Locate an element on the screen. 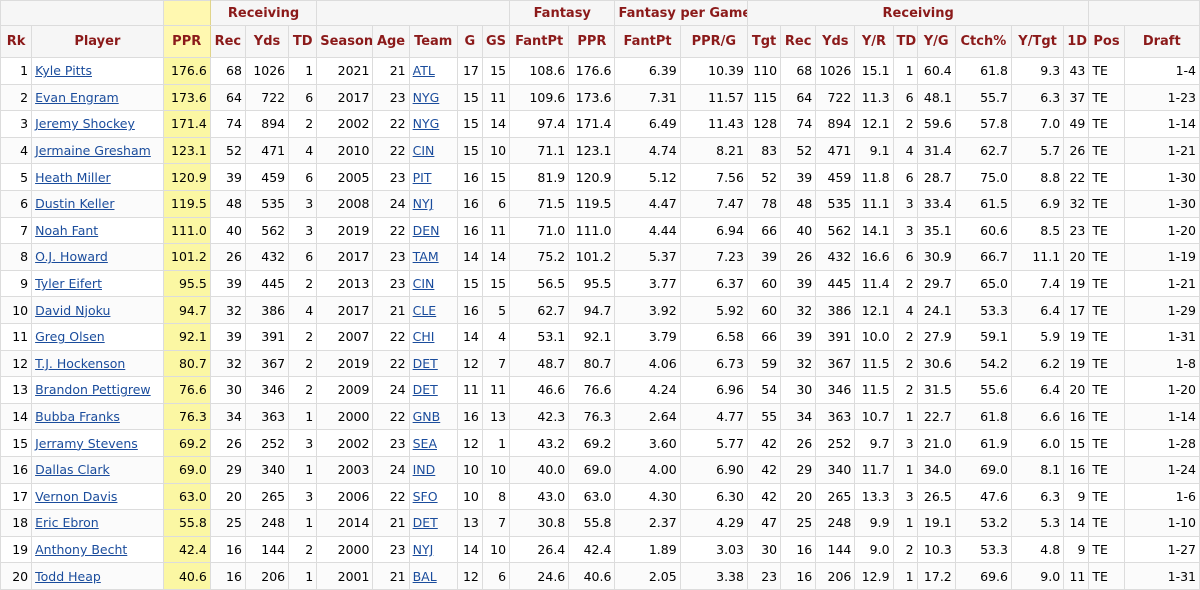 The image size is (1200, 590). team-link: GNB is located at coordinates (426, 417).